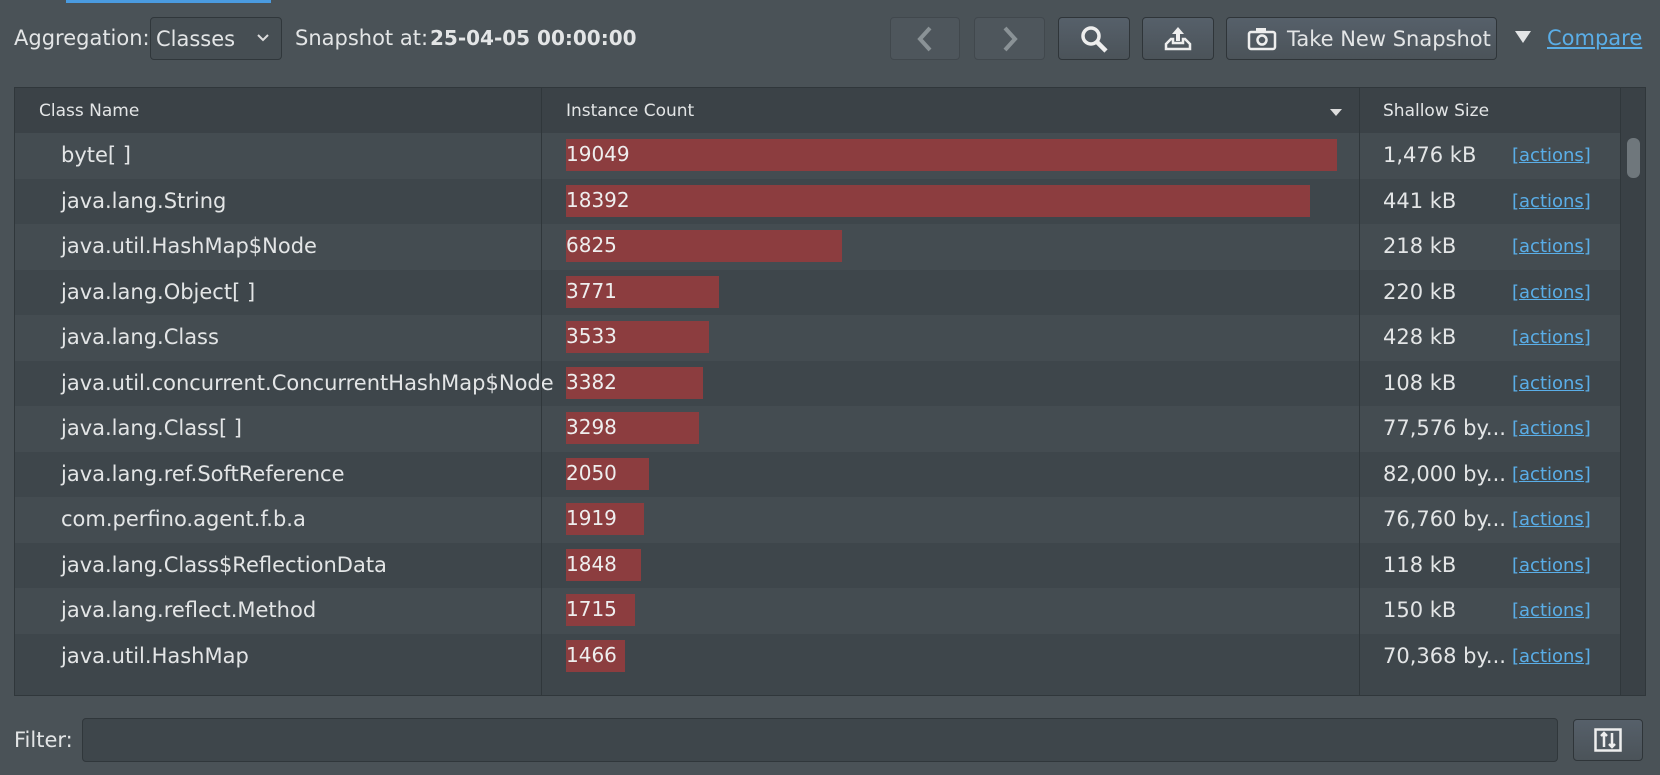 The image size is (1660, 775). I want to click on camera-icon, so click(1262, 38).